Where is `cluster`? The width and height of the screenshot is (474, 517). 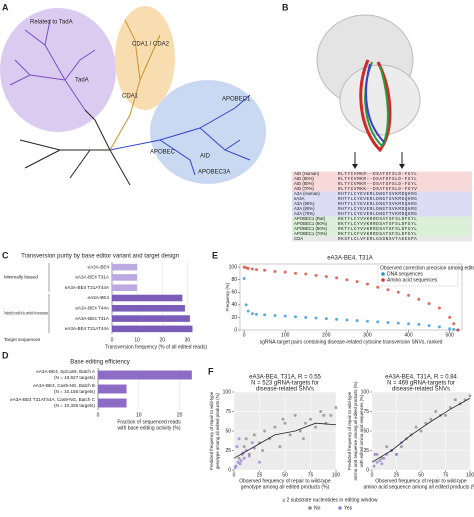
cluster is located at coordinates (58, 70).